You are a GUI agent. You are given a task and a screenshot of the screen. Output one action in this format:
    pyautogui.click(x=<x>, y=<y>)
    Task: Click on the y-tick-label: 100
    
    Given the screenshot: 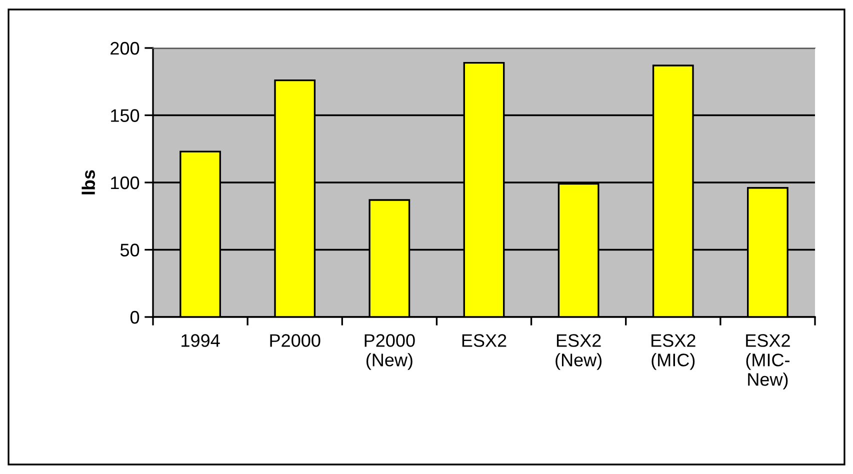 What is the action you would take?
    pyautogui.click(x=125, y=183)
    